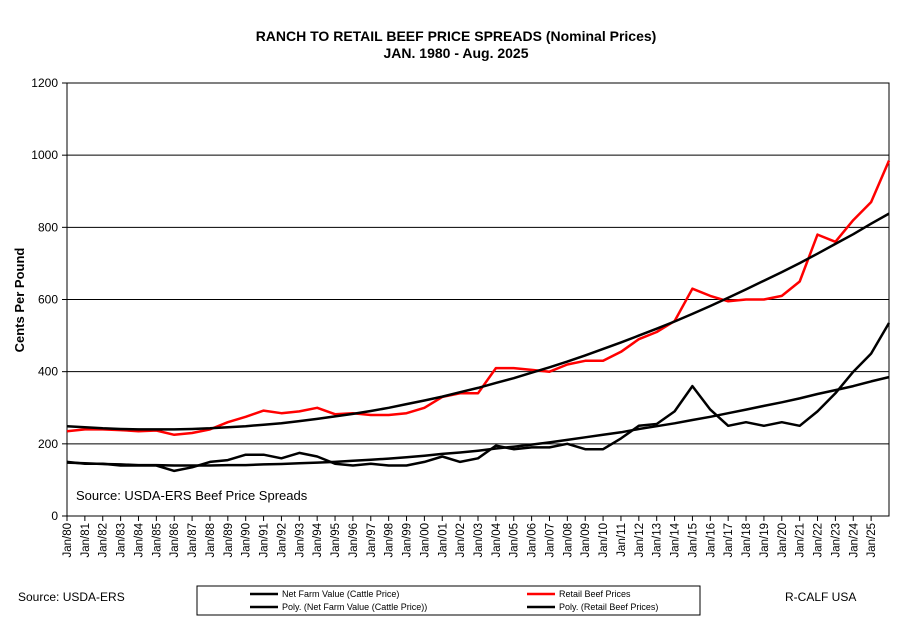 The image size is (913, 621). I want to click on x-tick-label: Jan/92, so click(282, 540).